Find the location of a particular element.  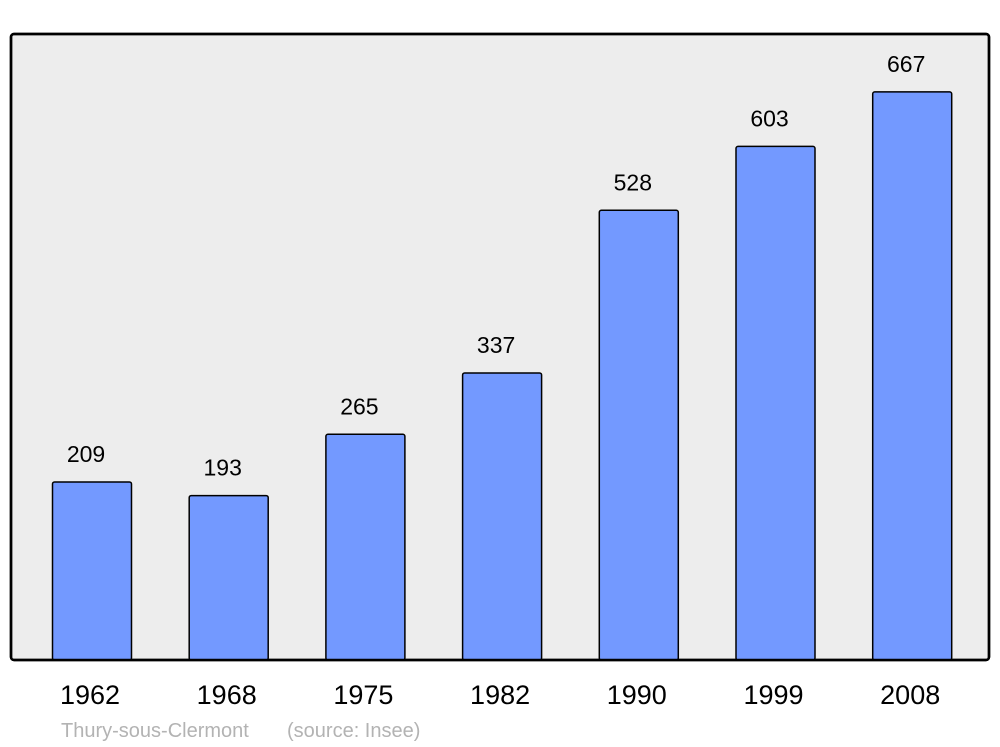

x-tick-1962: 1962 is located at coordinates (90, 695).